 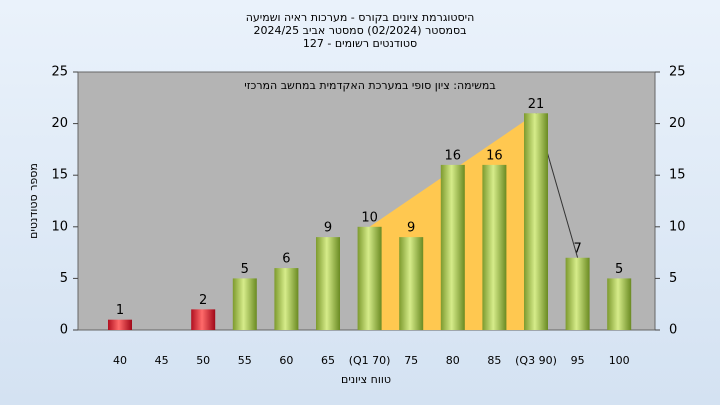 I want to click on data-label: 6, so click(x=286, y=259).